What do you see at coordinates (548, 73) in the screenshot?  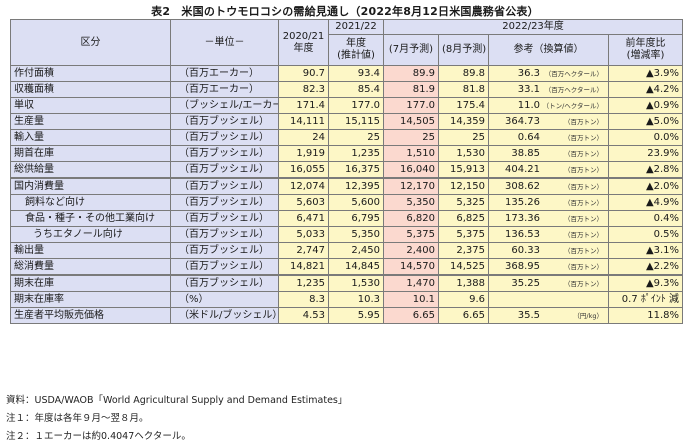 I see `cell-ref: 36.3 （百万ヘクタール）` at bounding box center [548, 73].